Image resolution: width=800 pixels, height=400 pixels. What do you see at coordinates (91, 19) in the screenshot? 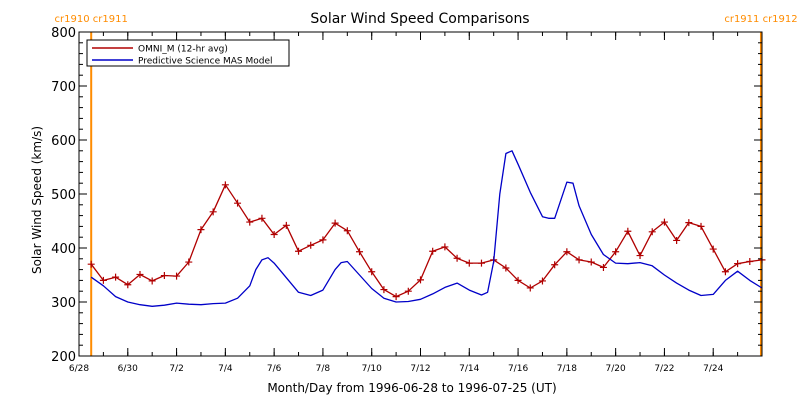
I see `carrington-marker-label: cr1910 cr1911` at bounding box center [91, 19].